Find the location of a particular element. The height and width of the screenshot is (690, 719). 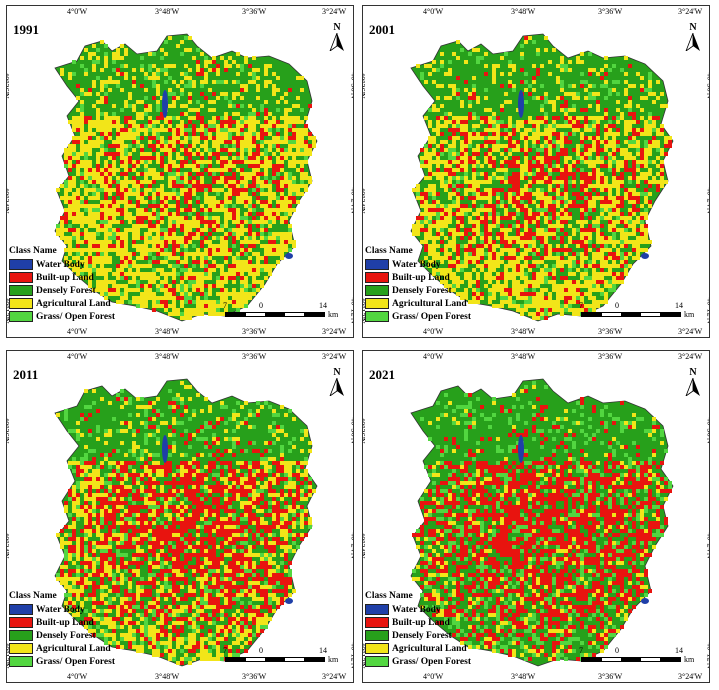

tick-right-1: 40°36'N is located at coordinates (351, 85).